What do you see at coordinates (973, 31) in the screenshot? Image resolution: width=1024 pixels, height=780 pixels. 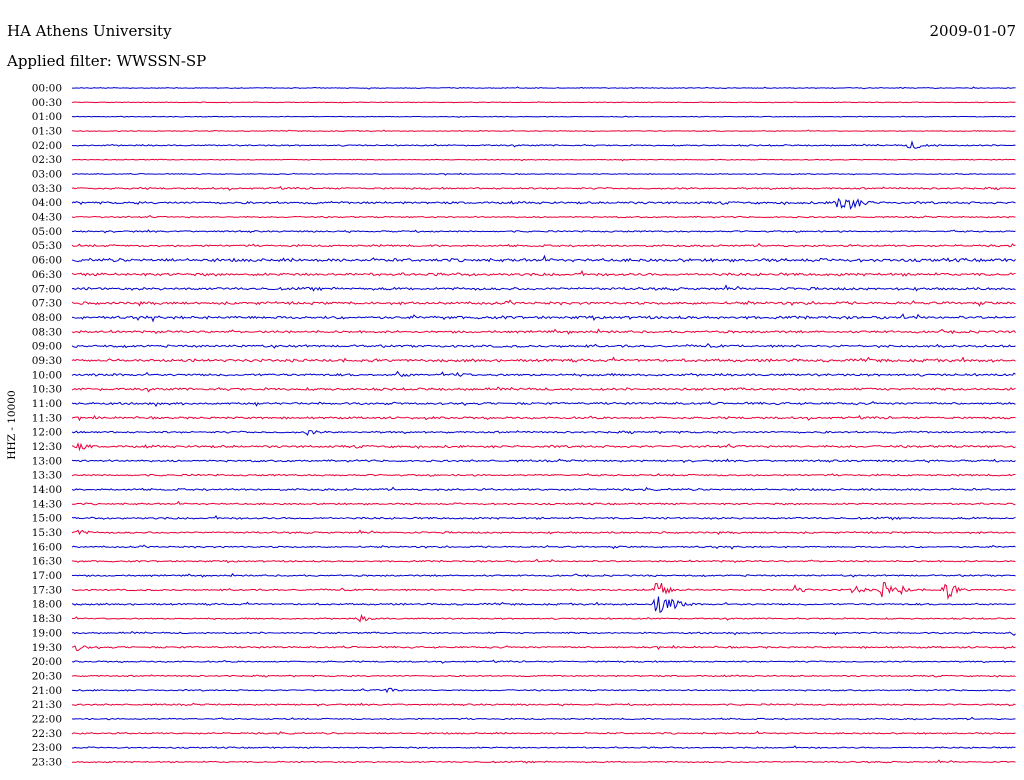 I see `date-label: 2009-01-07` at bounding box center [973, 31].